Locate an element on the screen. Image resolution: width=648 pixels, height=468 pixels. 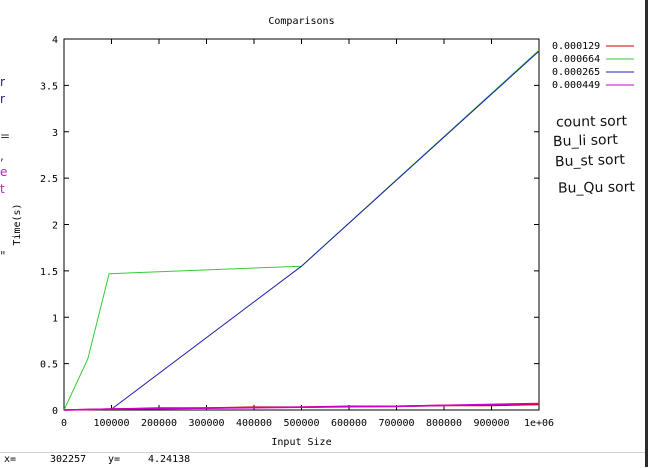
x-tick-label: 1e+06 is located at coordinates (539, 423).